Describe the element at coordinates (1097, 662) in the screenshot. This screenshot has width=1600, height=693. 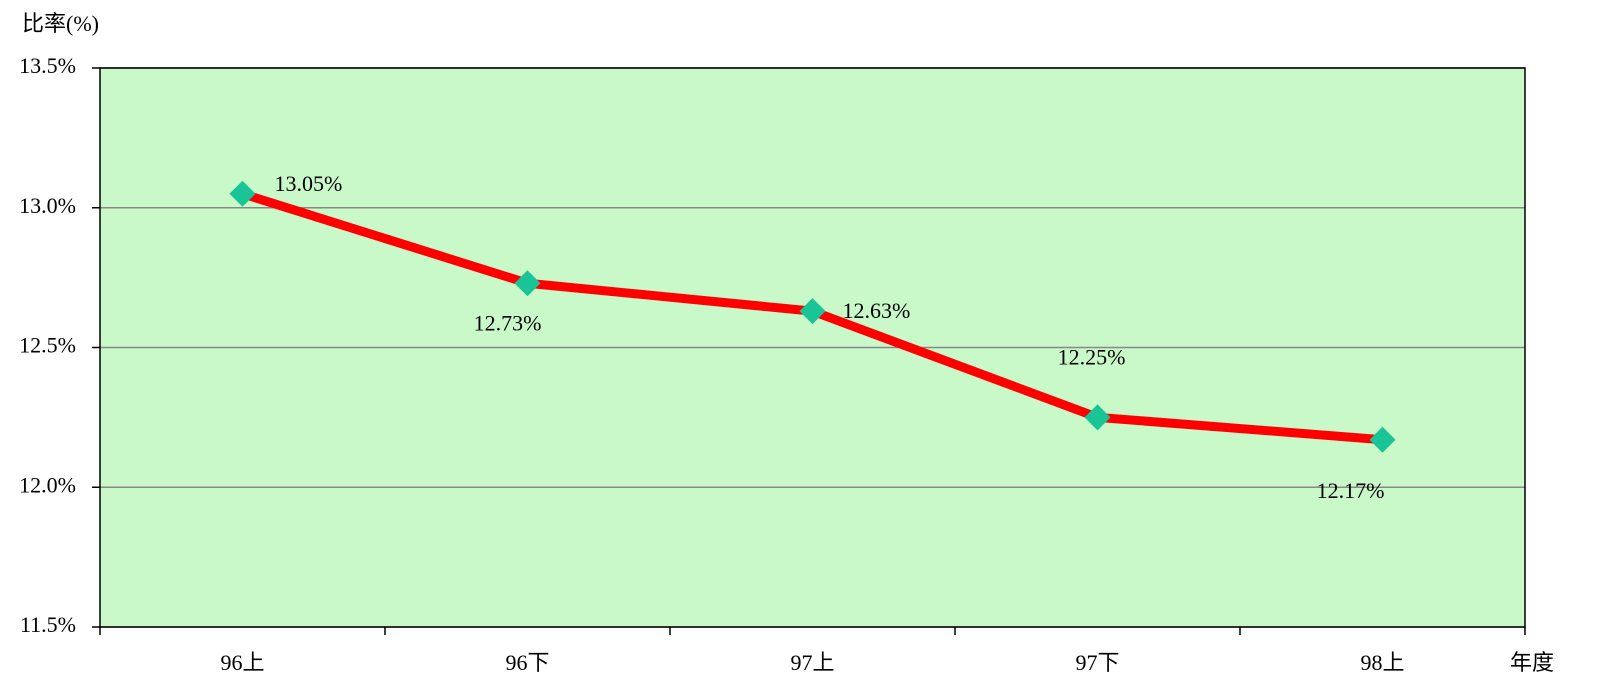
I see `x-tick-label: 97下` at that location.